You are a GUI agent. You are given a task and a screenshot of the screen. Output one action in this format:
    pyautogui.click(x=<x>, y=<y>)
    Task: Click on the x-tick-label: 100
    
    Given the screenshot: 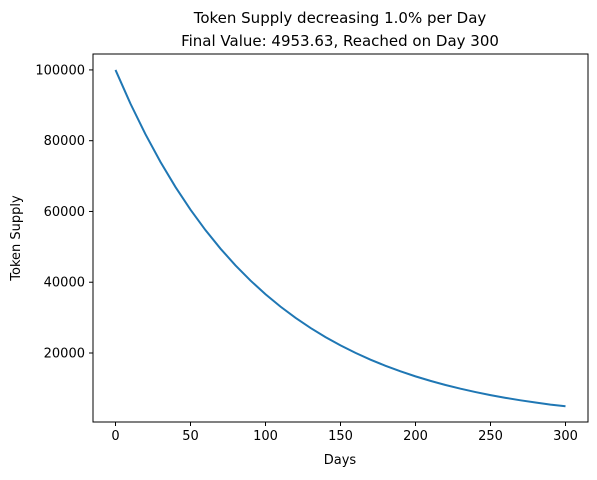 What is the action you would take?
    pyautogui.click(x=265, y=436)
    